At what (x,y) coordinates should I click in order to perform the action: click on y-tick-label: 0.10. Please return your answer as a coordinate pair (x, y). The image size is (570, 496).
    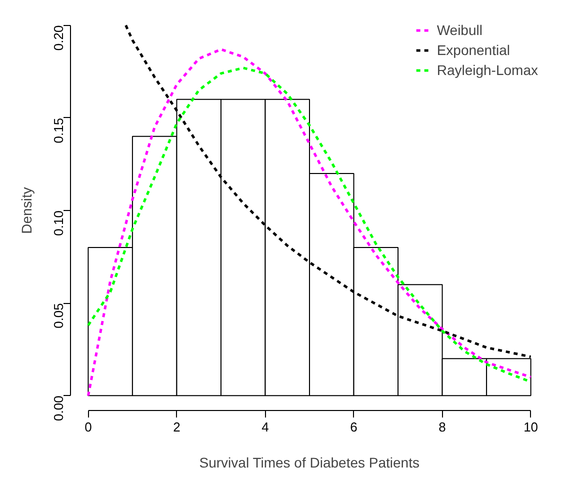
    Looking at the image, I should click on (58, 223).